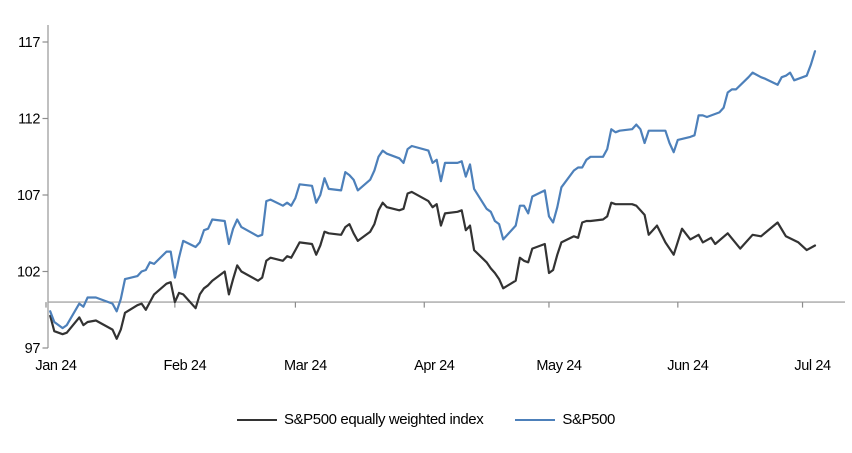 The height and width of the screenshot is (453, 852). What do you see at coordinates (33, 349) in the screenshot?
I see `y-axis-label: 97` at bounding box center [33, 349].